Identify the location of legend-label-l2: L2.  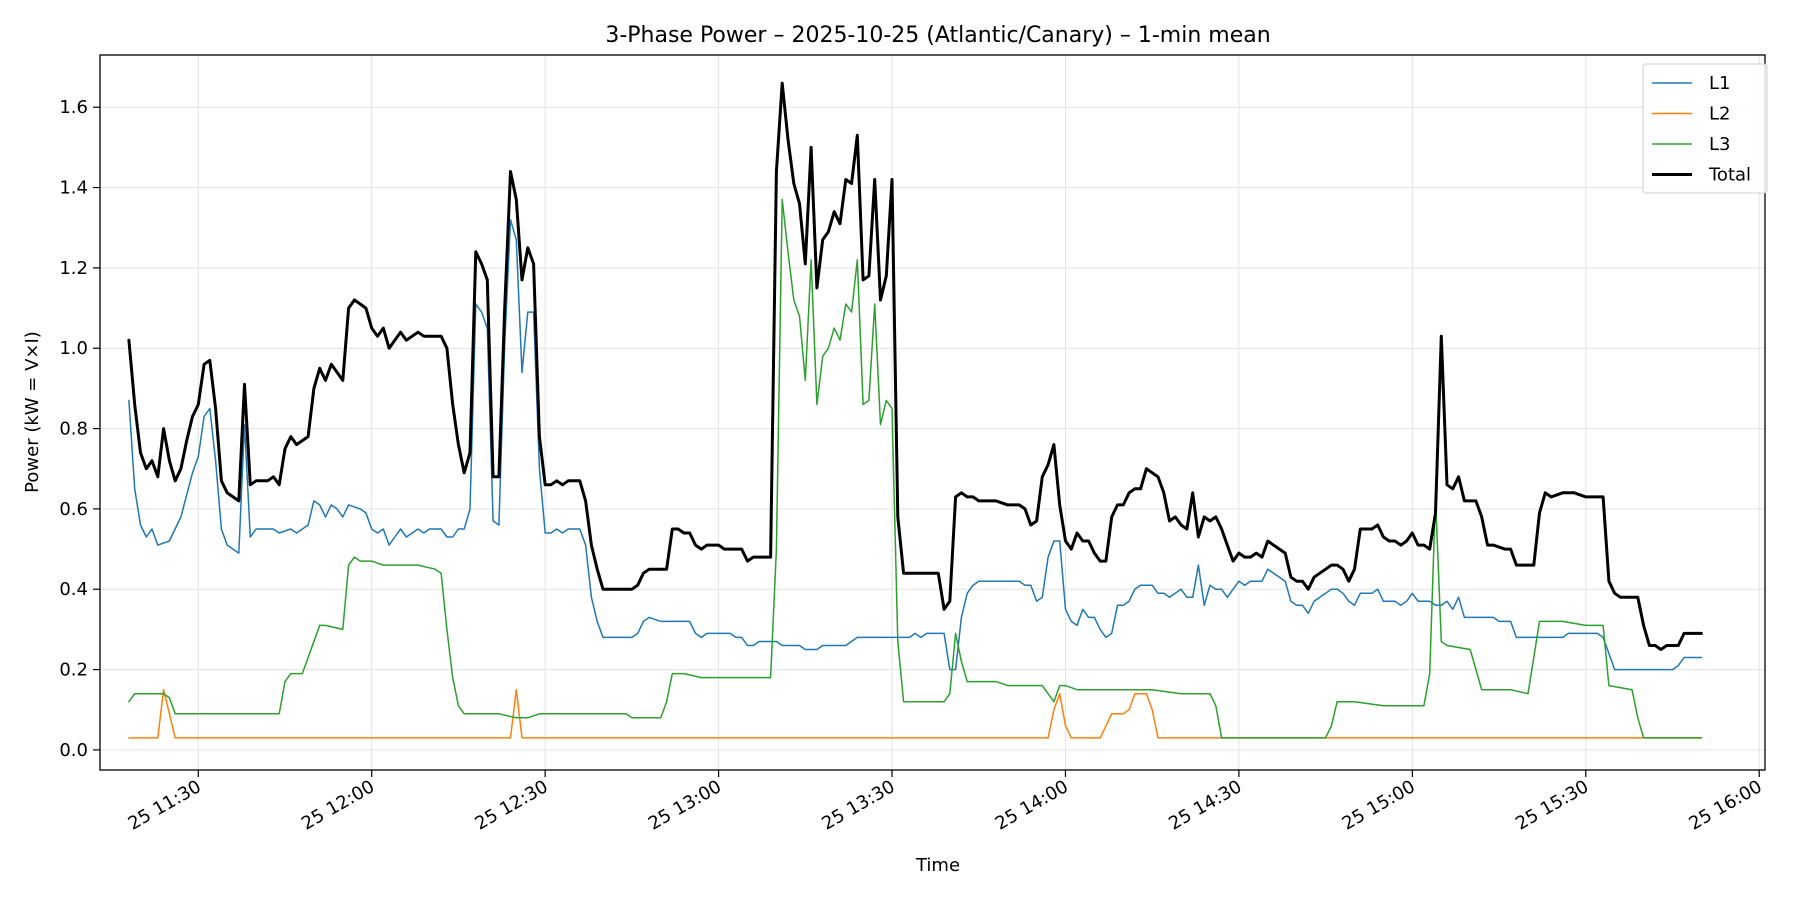
(1719, 114).